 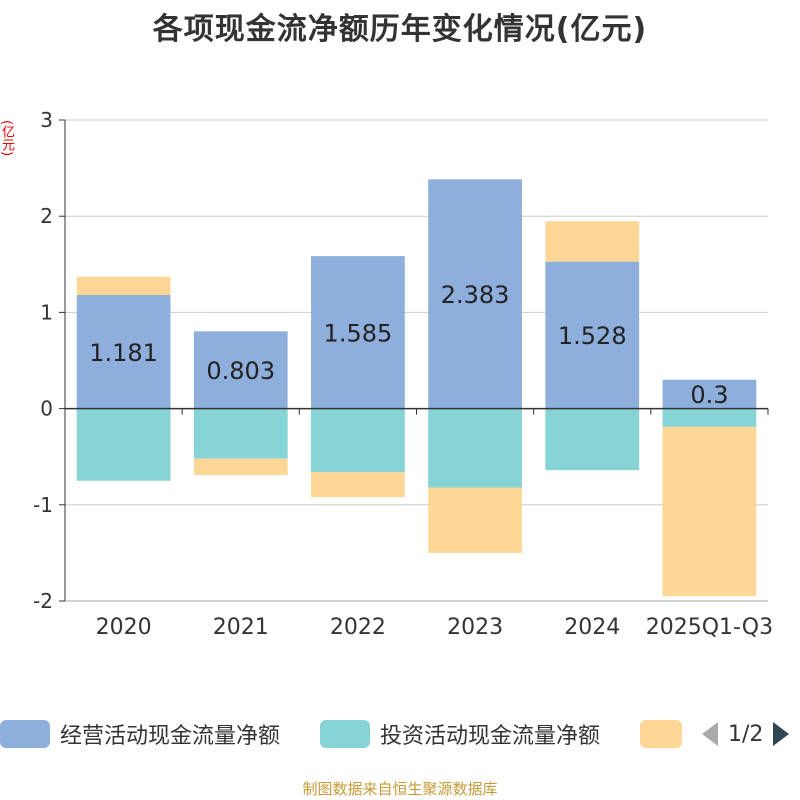 I want to click on x-tick-label: 2025Q1-Q3, so click(x=709, y=627).